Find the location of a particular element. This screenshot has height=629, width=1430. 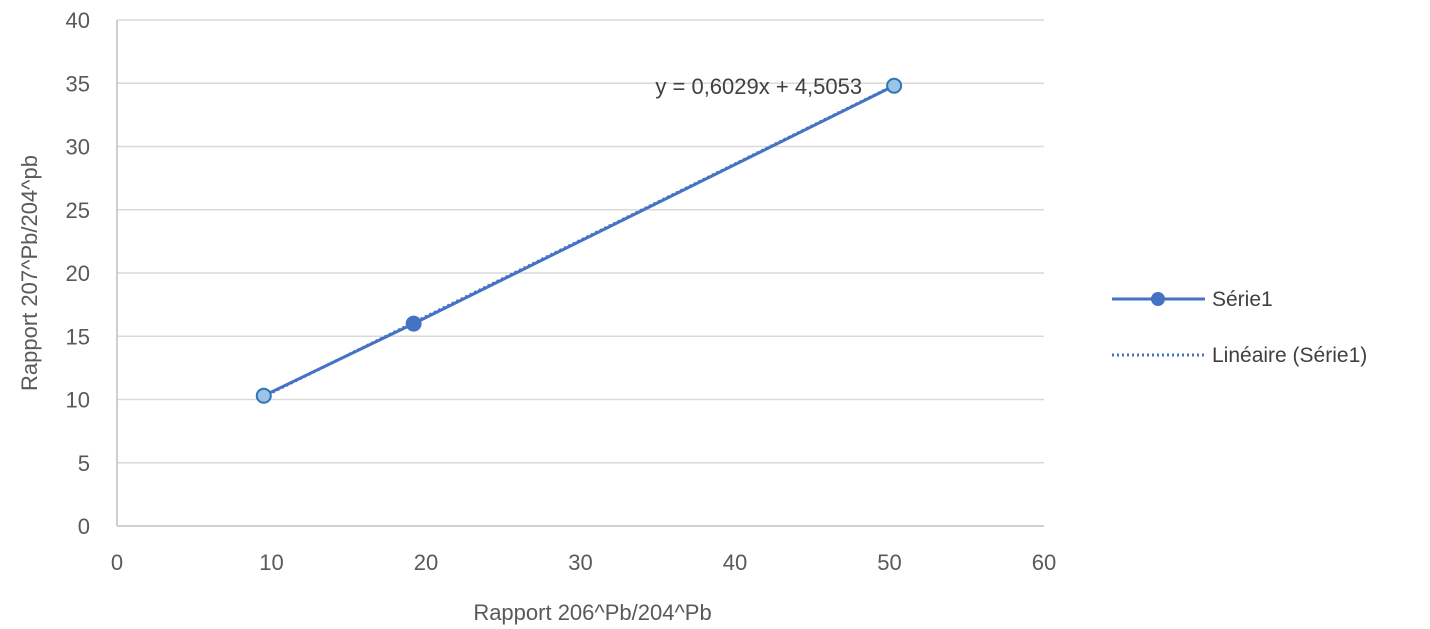

y-tick-label: 10 is located at coordinates (78, 400).